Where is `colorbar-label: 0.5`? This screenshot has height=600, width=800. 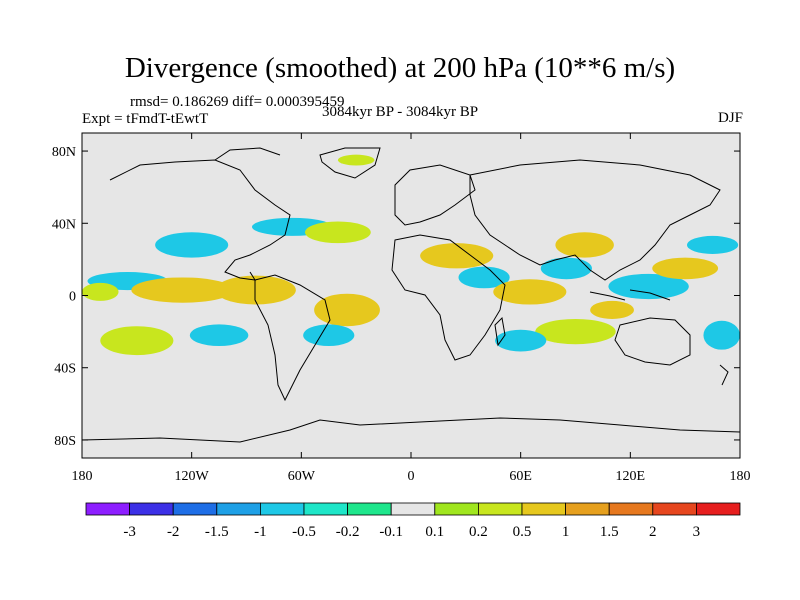
colorbar-label: 0.5 is located at coordinates (522, 532).